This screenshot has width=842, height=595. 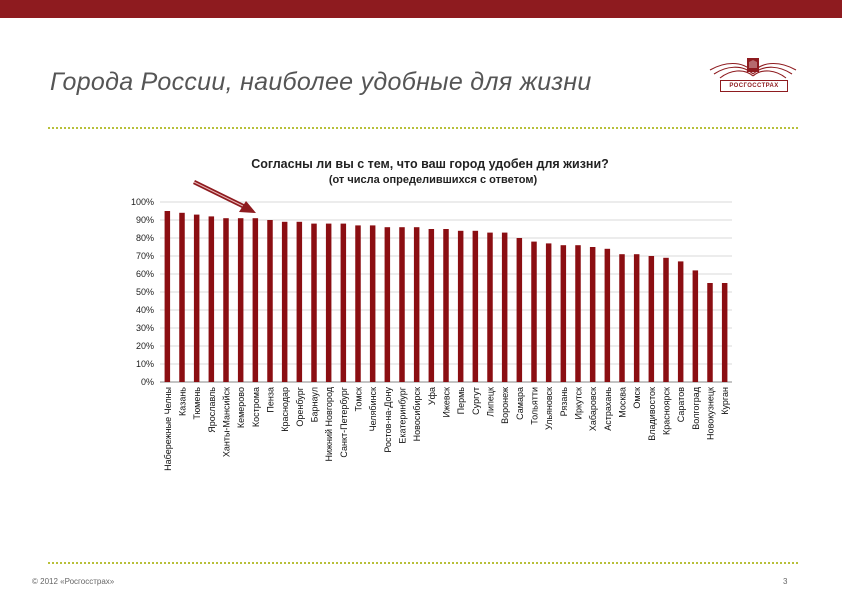 I want to click on x-tick-label: Ханты-Мансийск, so click(x=227, y=422).